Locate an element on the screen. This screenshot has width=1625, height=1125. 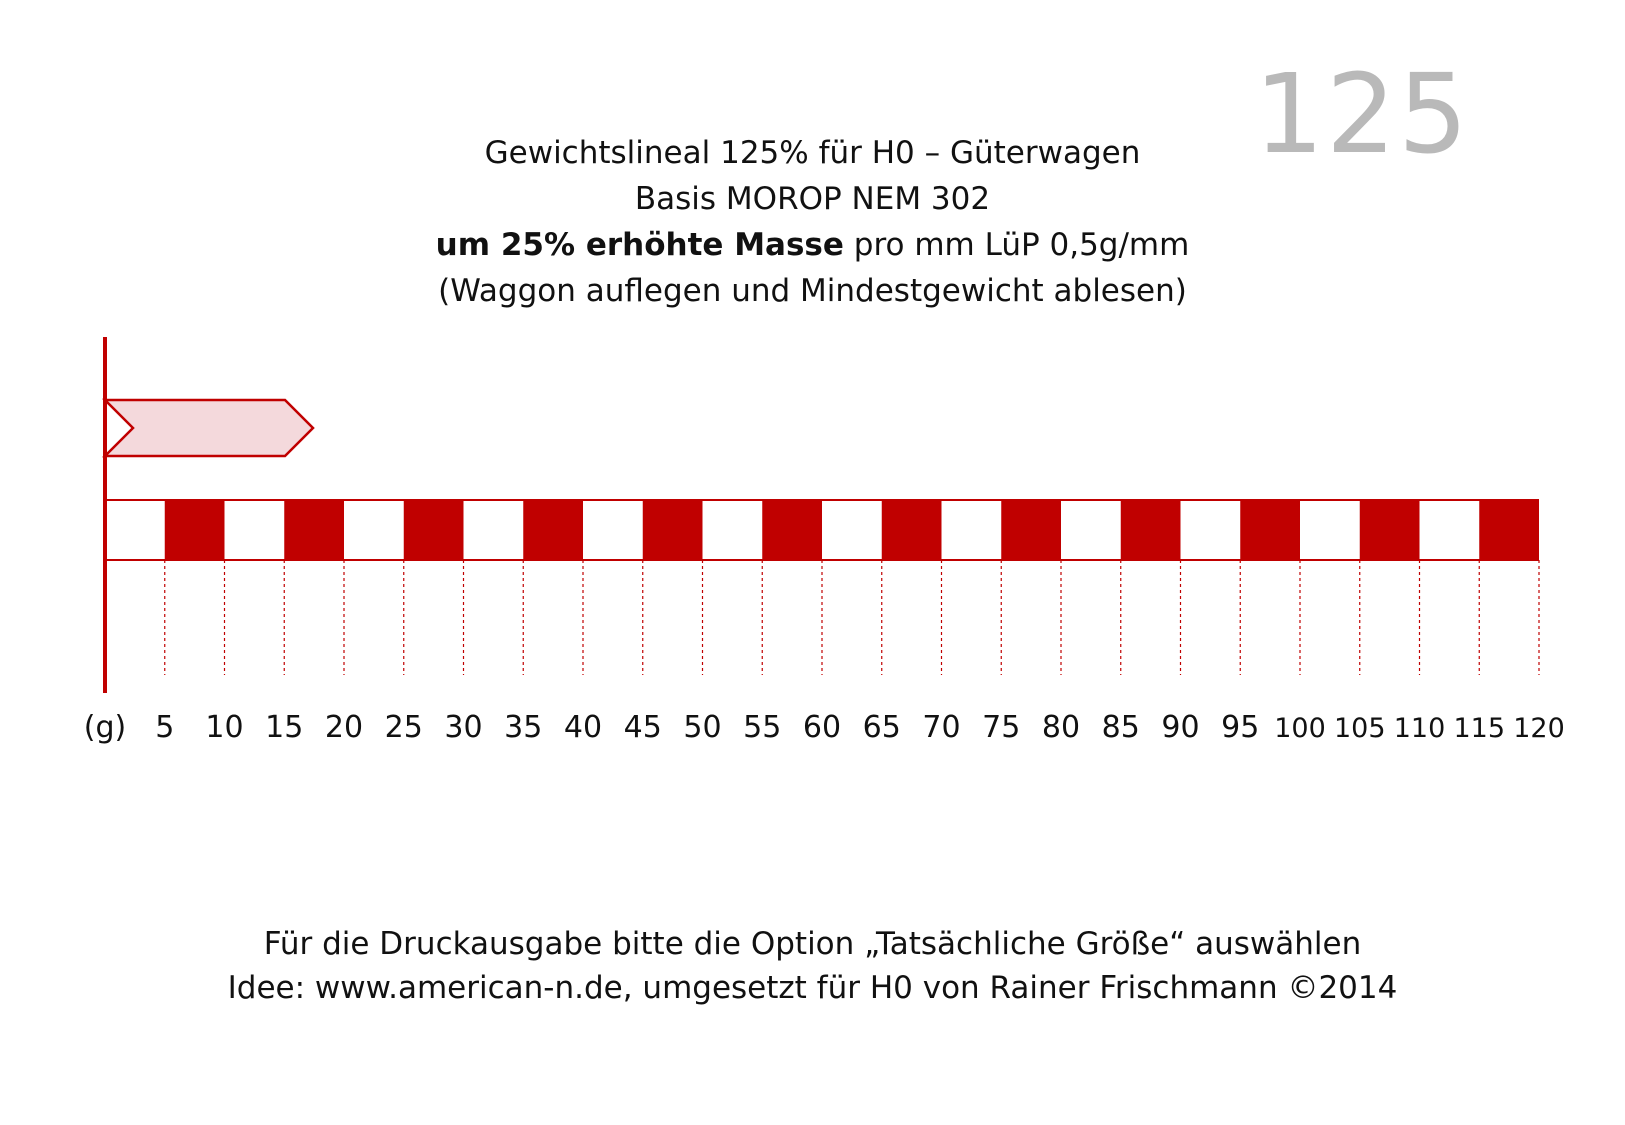
mass-line: um 25% erhöhte Masse pro mm LüP 0,5g/mm is located at coordinates (812, 245).